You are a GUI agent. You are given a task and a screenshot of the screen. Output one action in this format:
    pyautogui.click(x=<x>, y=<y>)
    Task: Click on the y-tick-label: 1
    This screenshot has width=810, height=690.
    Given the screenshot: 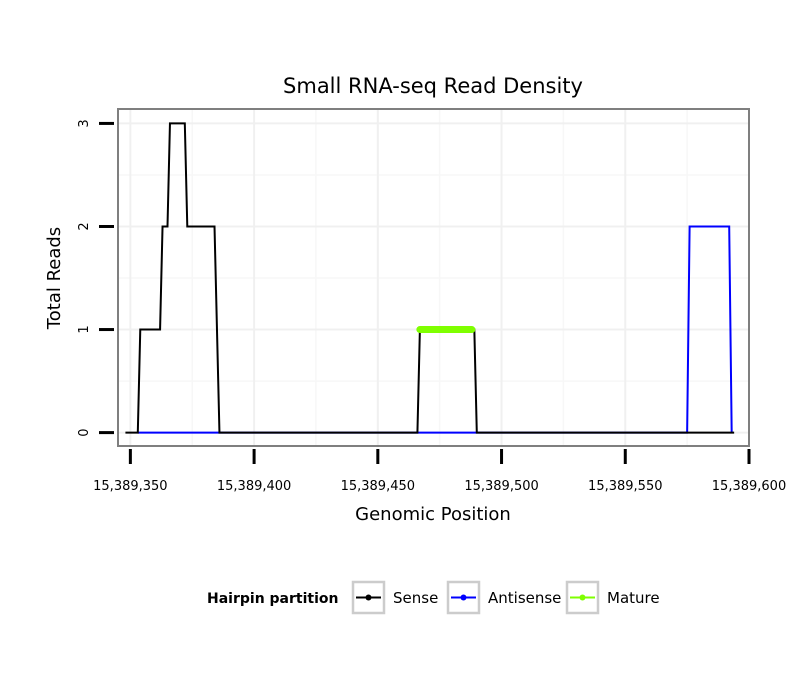 What is the action you would take?
    pyautogui.click(x=84, y=329)
    